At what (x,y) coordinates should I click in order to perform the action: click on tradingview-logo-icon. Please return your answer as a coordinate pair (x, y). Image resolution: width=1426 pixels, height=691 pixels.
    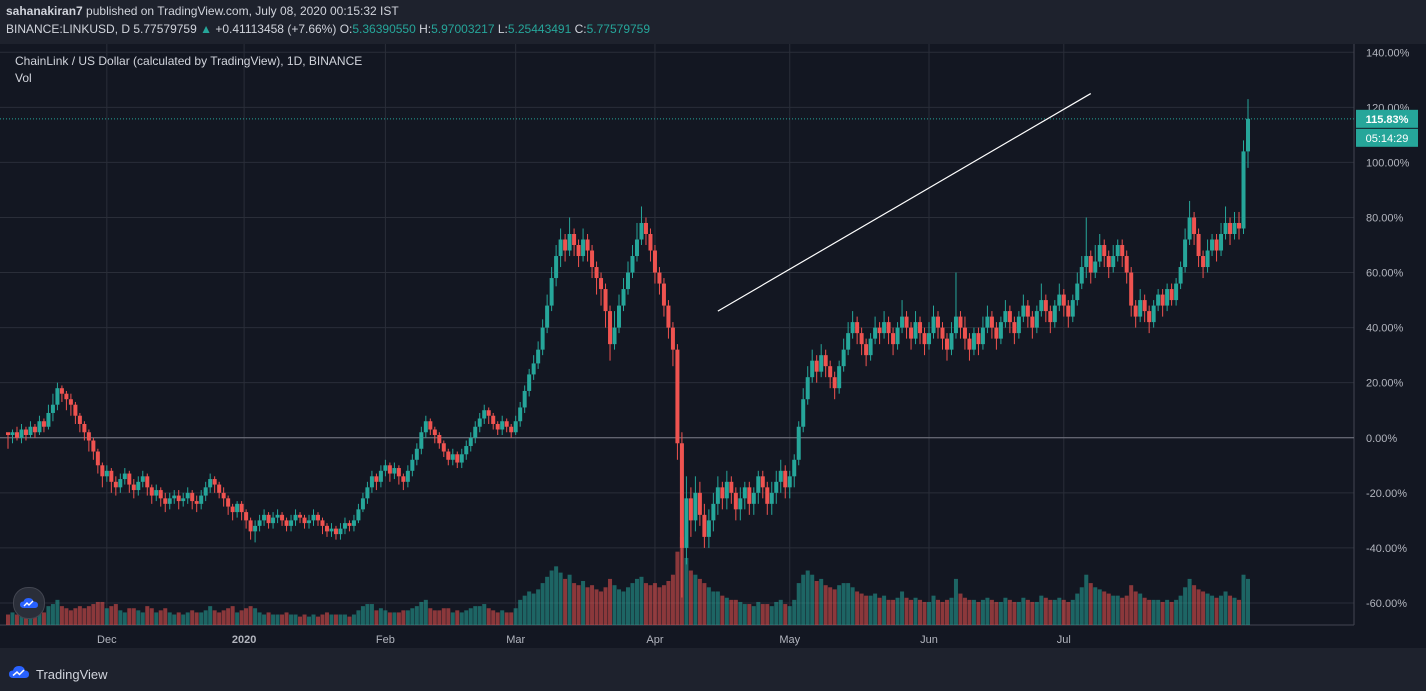
    Looking at the image, I should click on (19, 674).